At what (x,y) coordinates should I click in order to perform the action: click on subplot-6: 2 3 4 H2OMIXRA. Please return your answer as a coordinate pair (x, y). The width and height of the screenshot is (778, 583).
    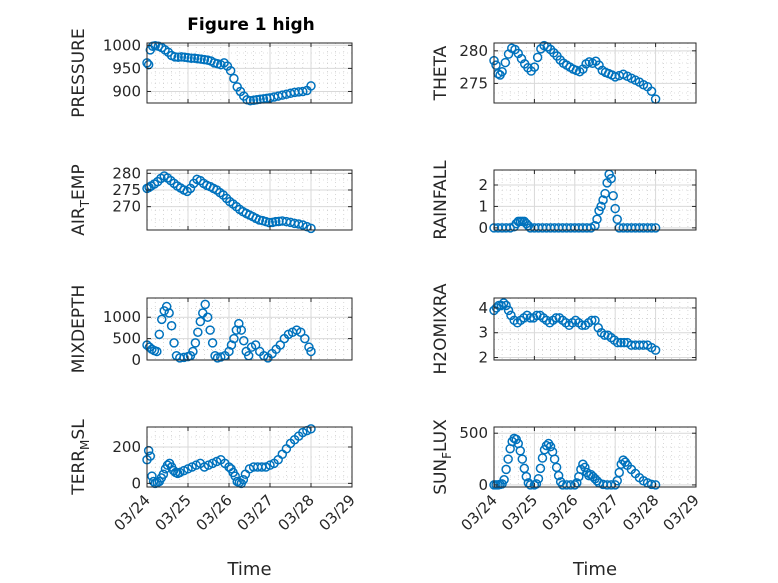
    Looking at the image, I should click on (564, 329).